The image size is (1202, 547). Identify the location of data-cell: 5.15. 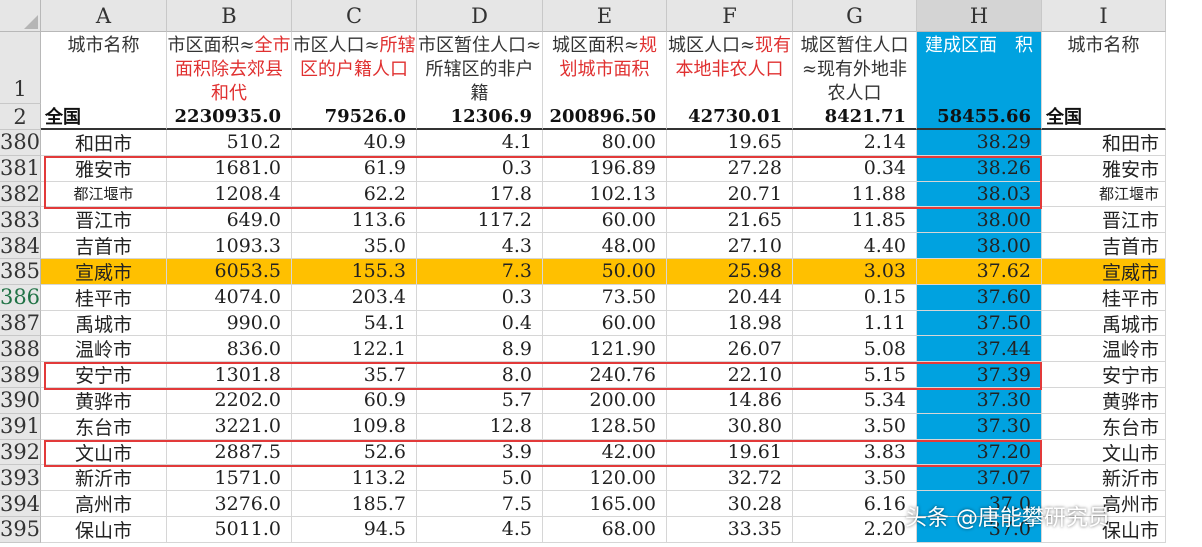
(855, 375).